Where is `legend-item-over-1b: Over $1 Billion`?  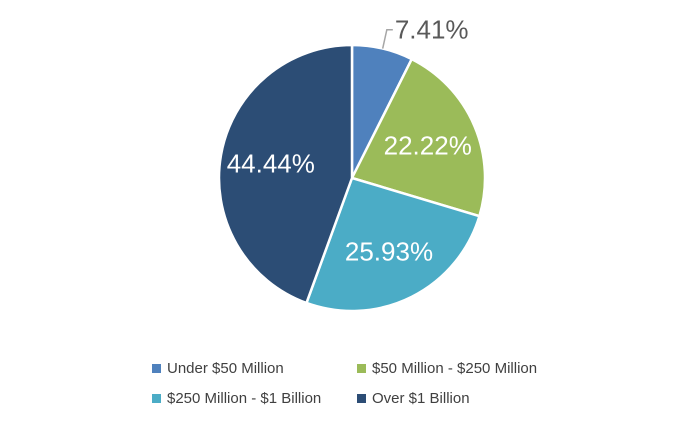 legend-item-over-1b: Over $1 Billion is located at coordinates (472, 398).